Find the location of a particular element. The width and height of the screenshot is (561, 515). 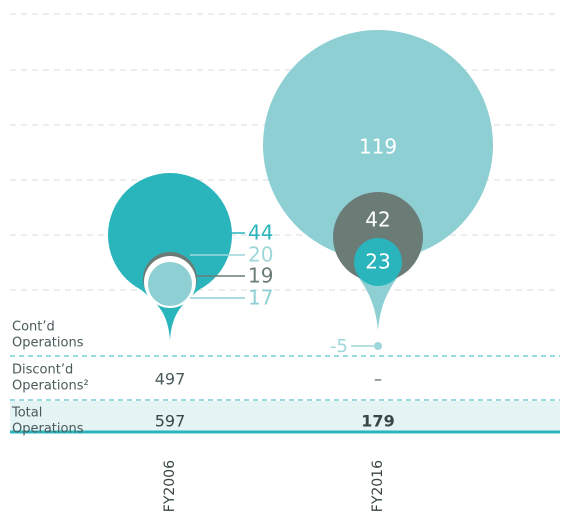

total-band is located at coordinates (285, 416).